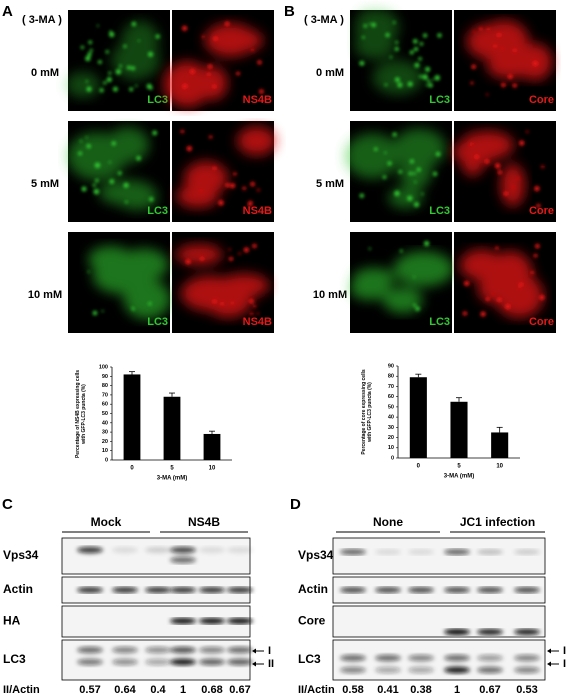 The height and width of the screenshot is (698, 566). Describe the element at coordinates (14, 659) in the screenshot. I see `blot-label: LC3` at that location.